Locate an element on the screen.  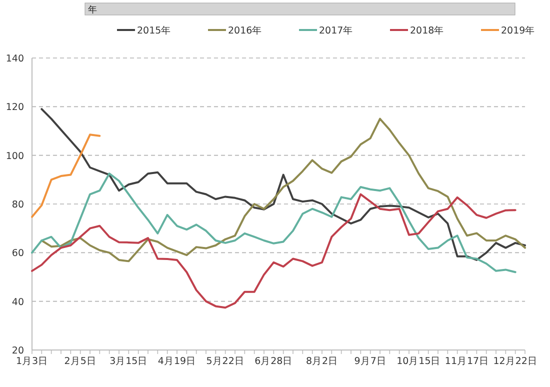
x-tick-label: 3月15日 is located at coordinates (129, 361).